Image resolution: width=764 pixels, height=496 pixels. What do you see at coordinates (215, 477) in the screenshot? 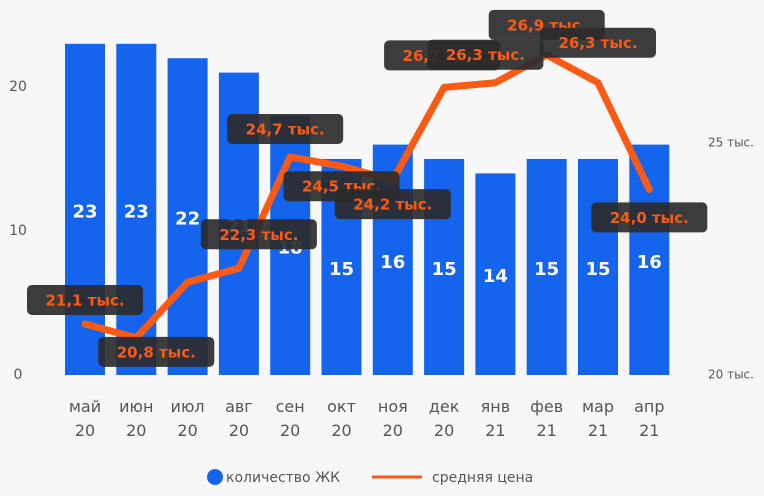
I see `legend-marker` at bounding box center [215, 477].